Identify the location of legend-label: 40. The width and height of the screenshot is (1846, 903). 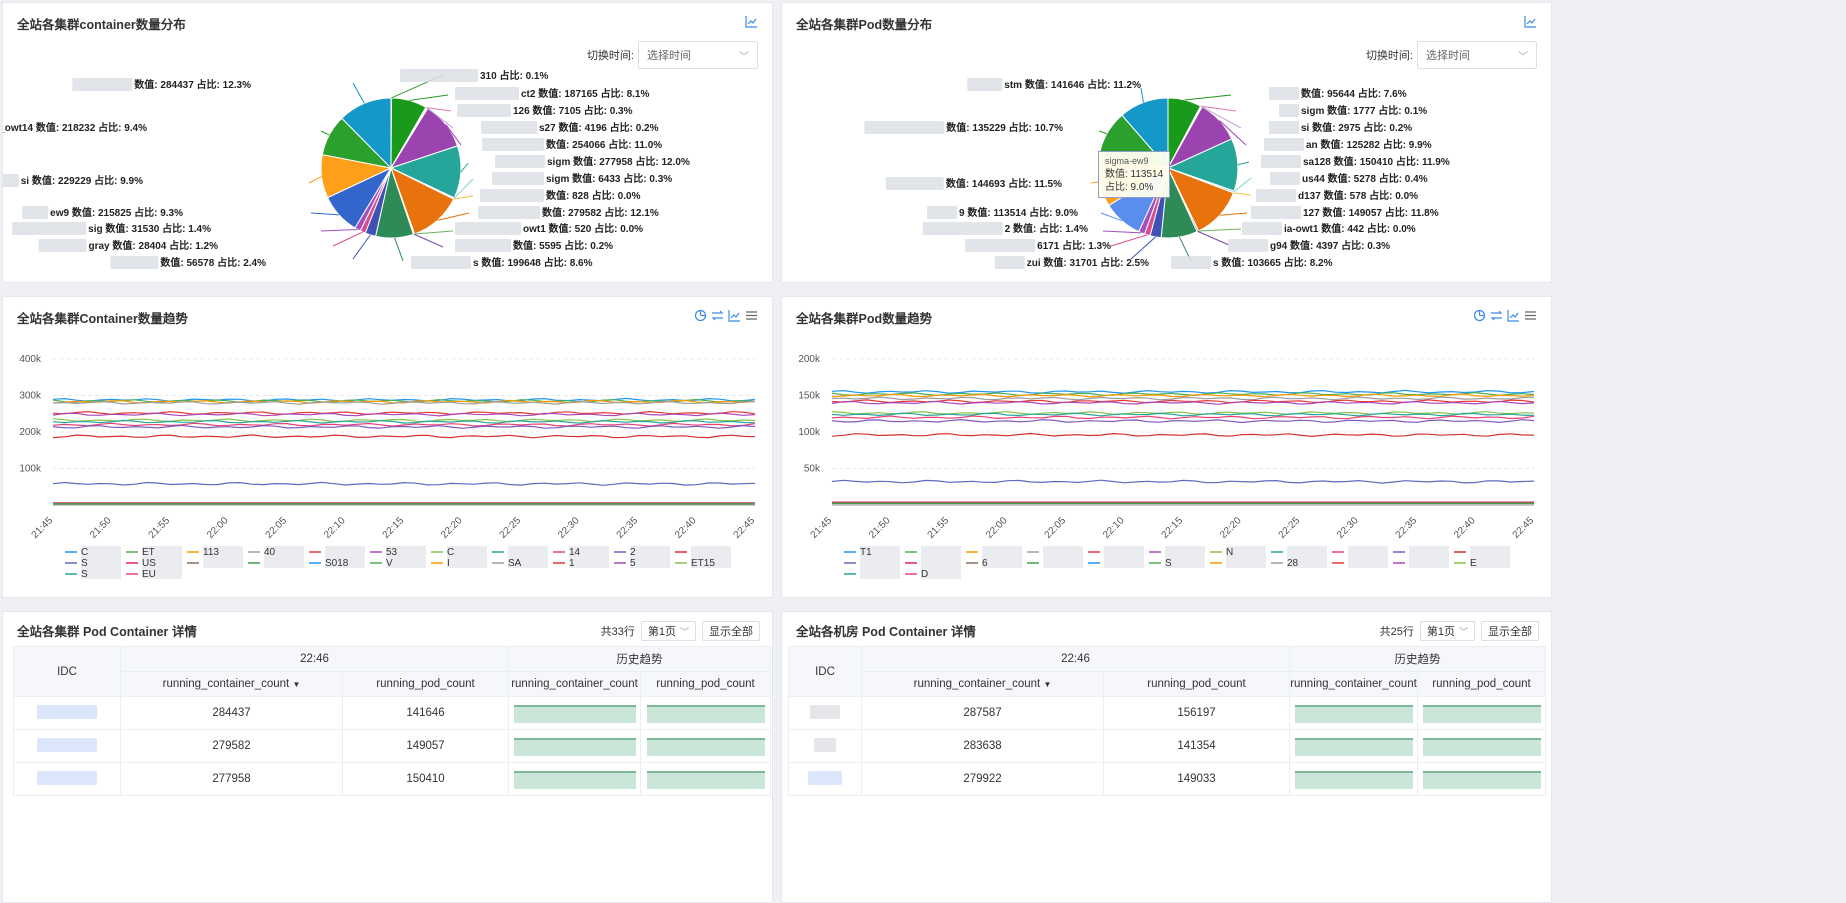
(270, 552).